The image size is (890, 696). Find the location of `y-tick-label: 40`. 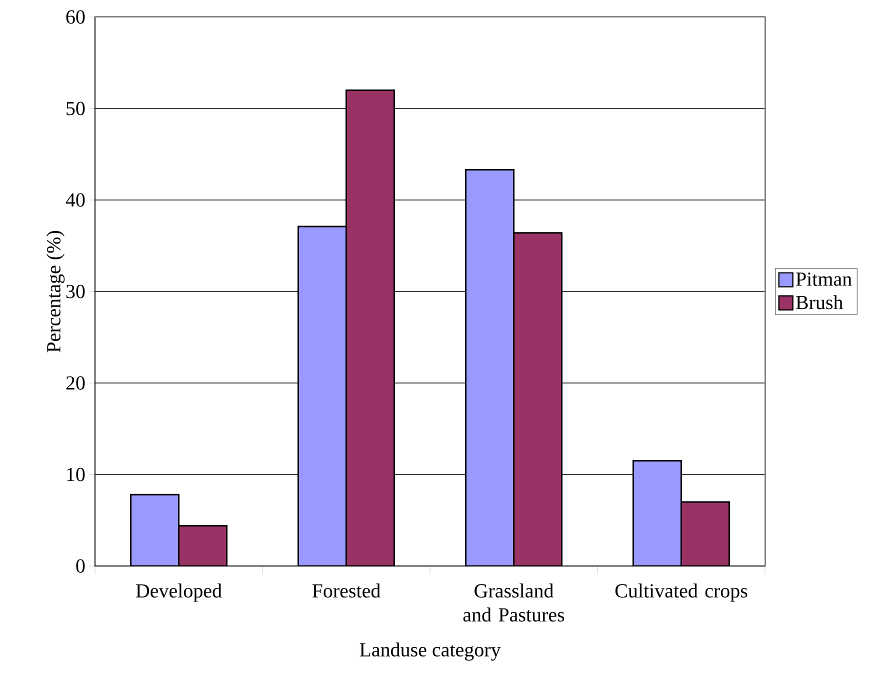

y-tick-label: 40 is located at coordinates (75, 200).